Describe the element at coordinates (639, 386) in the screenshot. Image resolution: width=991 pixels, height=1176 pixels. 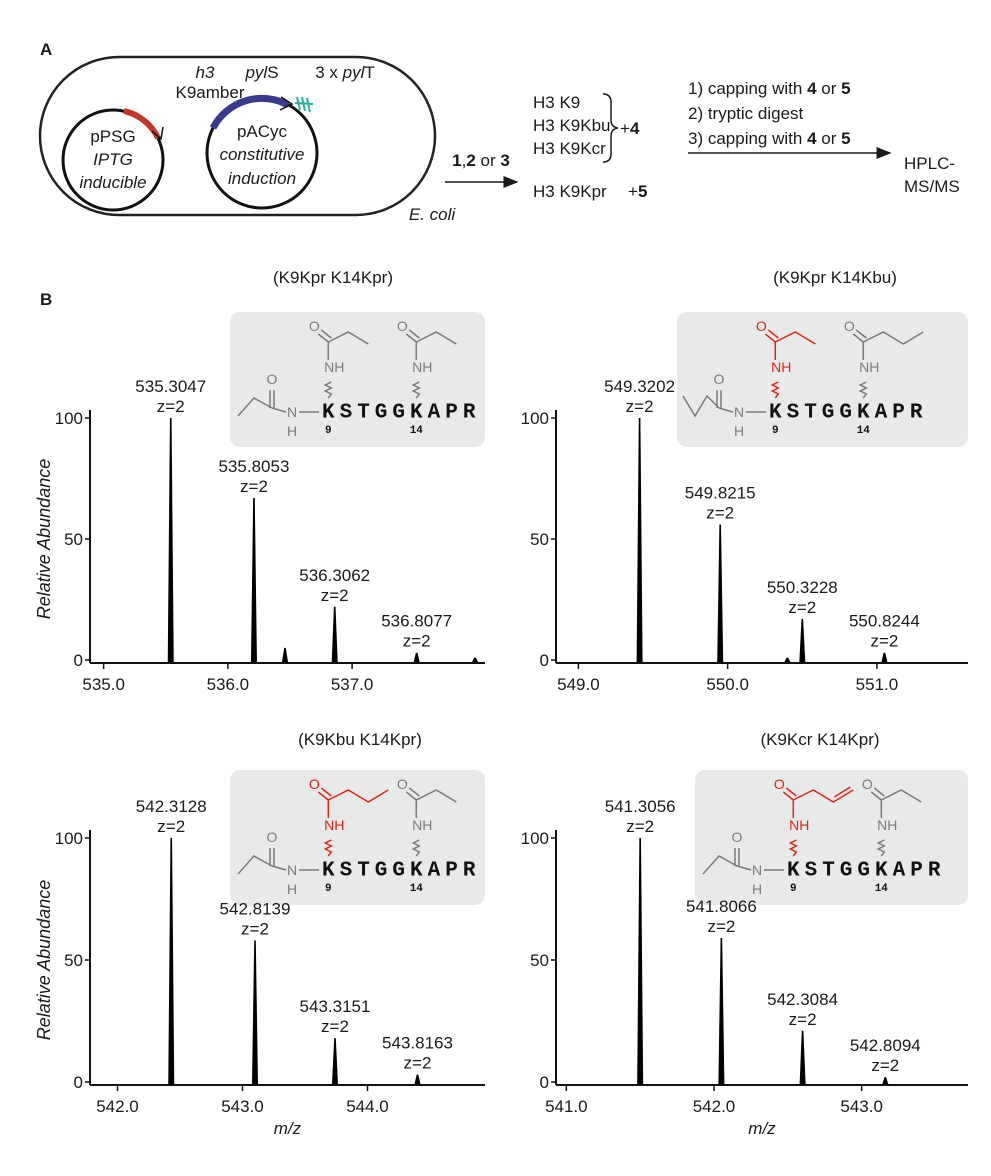
I see `peak-label: 549.3202` at that location.